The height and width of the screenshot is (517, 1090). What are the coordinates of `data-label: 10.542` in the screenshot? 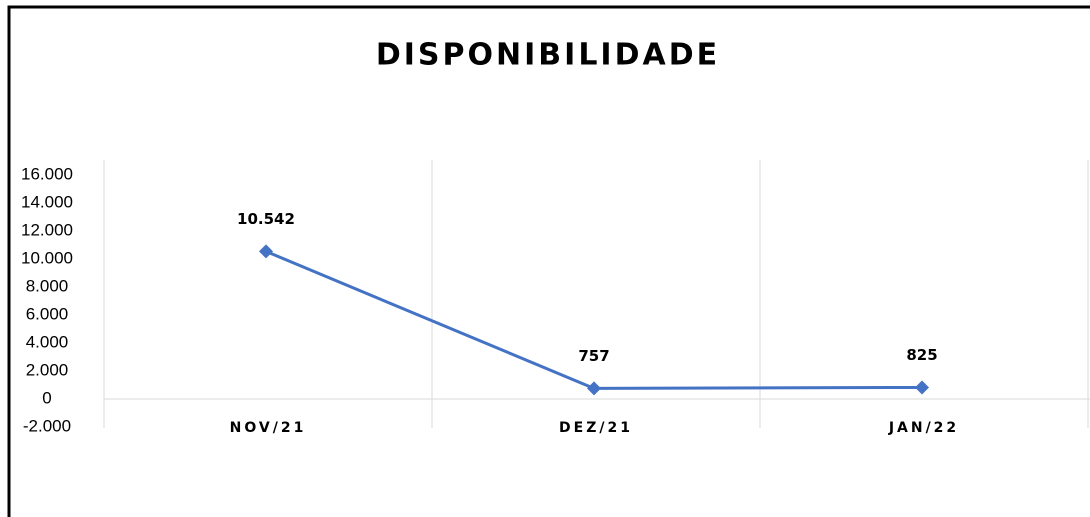 It's located at (266, 219).